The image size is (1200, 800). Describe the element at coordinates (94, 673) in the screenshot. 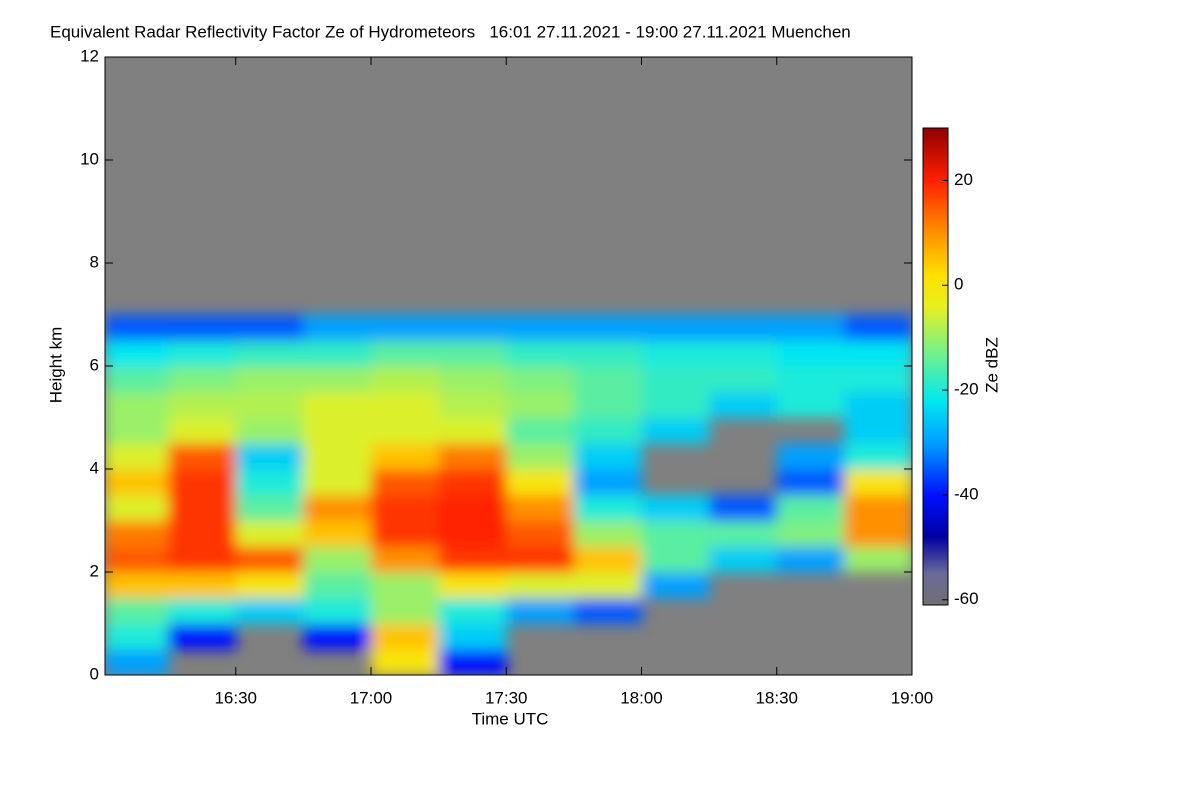

I see `y-tick-label: 0` at that location.